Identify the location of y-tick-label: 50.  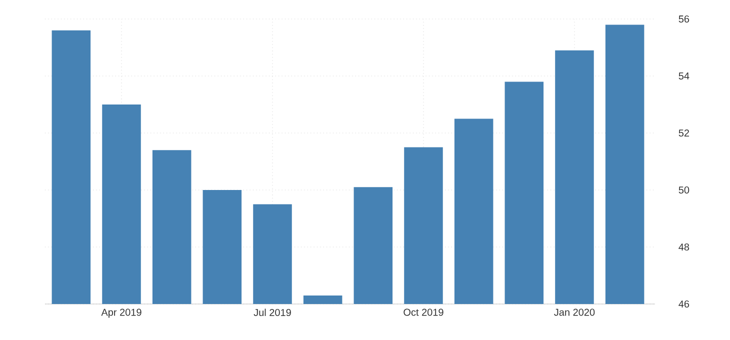
(684, 190).